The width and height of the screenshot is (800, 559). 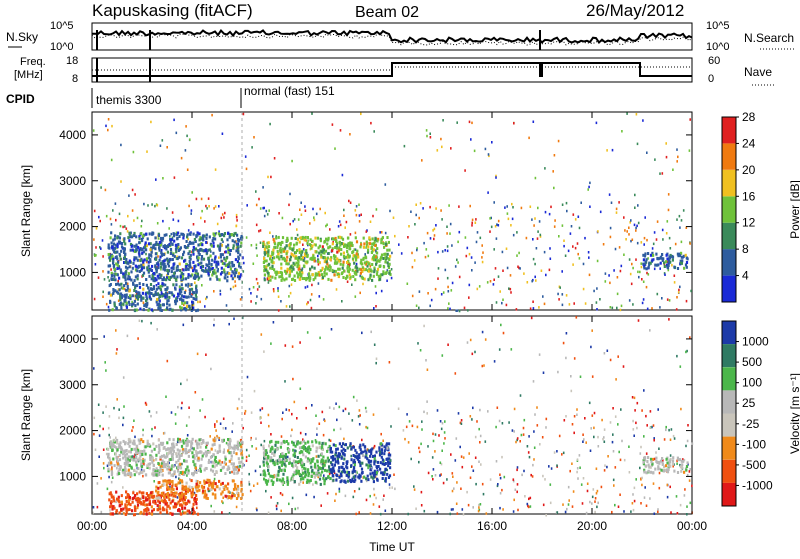 I want to click on nave-tick-top: 60, so click(x=714, y=61).